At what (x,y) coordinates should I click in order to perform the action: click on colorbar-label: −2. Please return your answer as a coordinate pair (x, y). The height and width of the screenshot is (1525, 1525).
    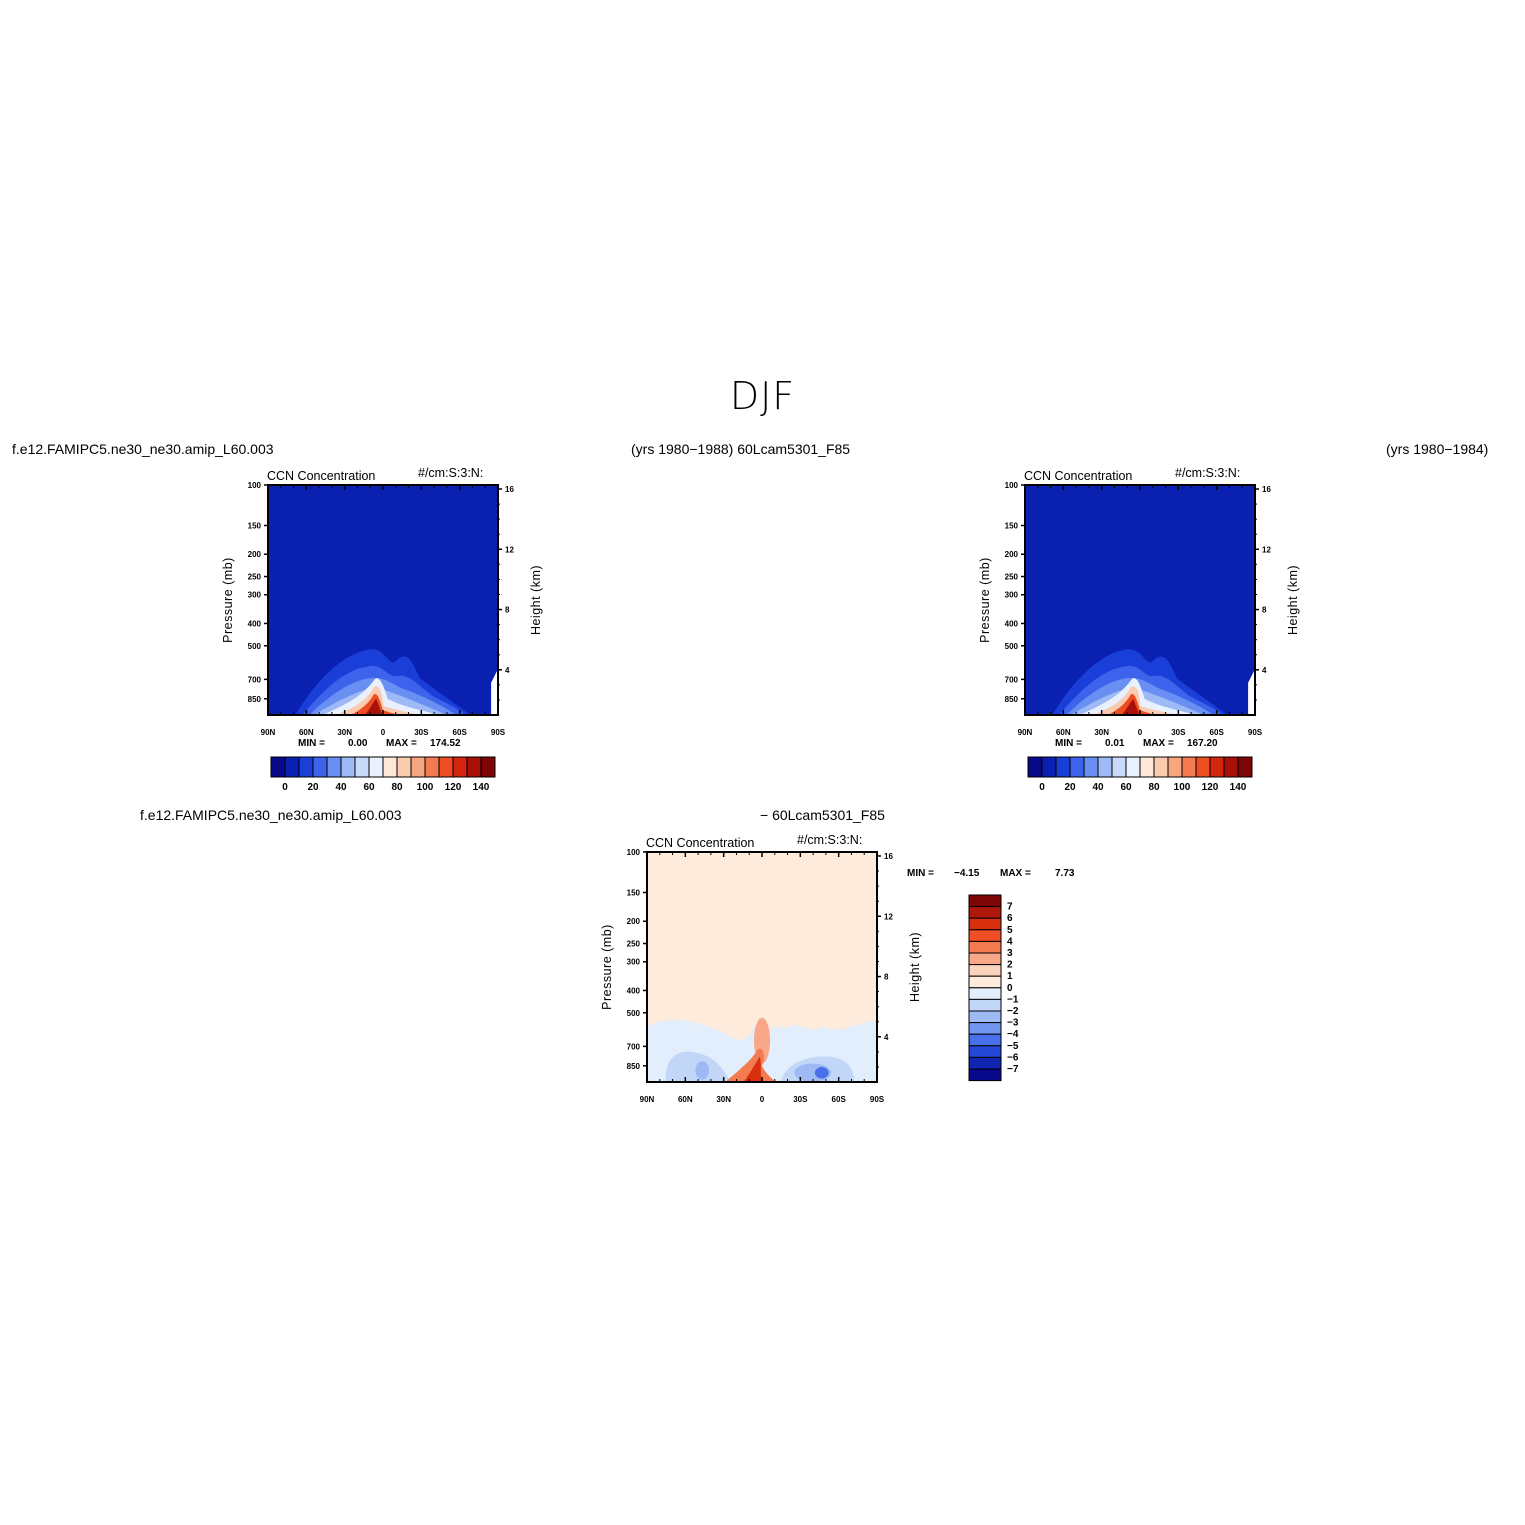
    Looking at the image, I should click on (1013, 1011).